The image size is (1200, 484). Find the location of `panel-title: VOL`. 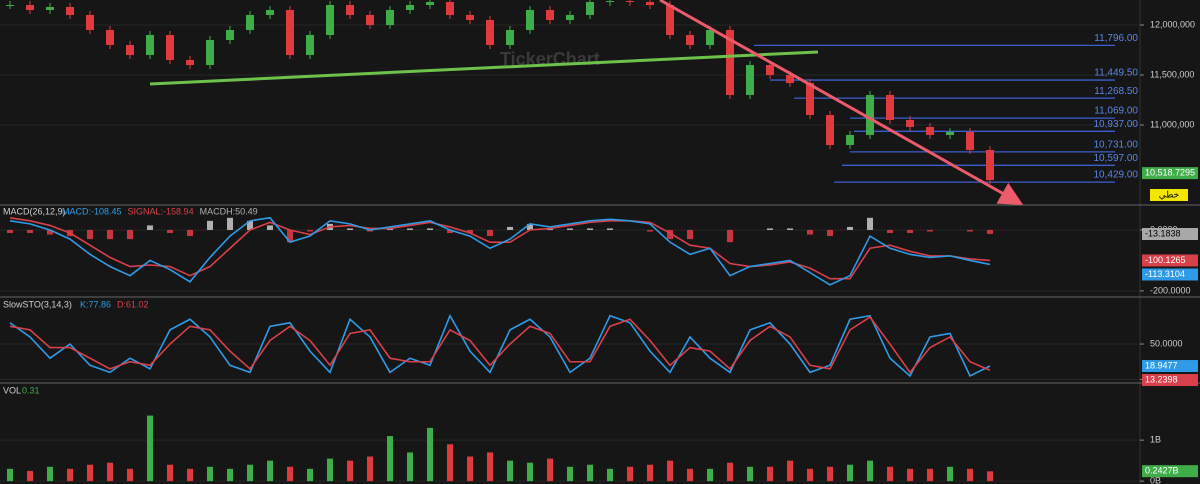

panel-title: VOL is located at coordinates (12, 390).